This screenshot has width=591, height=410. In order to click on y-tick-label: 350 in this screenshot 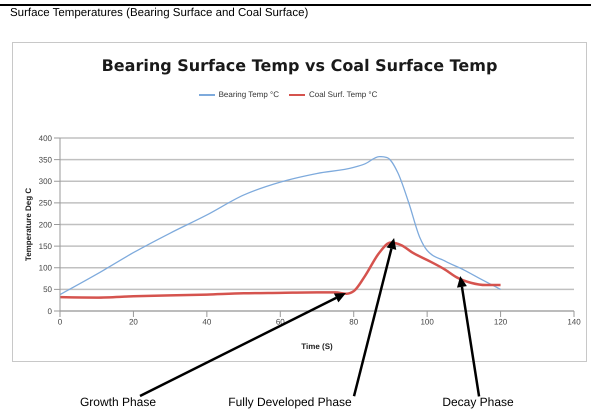, I will do `click(45, 159)`.